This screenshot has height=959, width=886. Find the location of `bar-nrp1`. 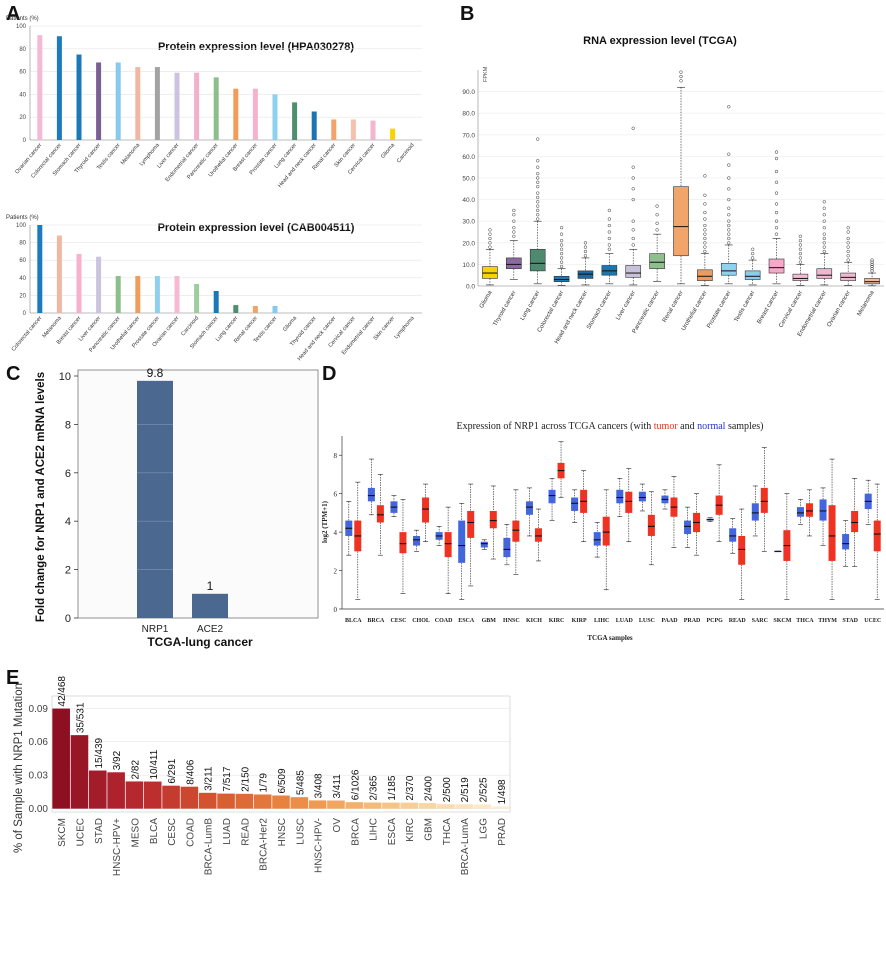

bar-nrp1 is located at coordinates (155, 499).